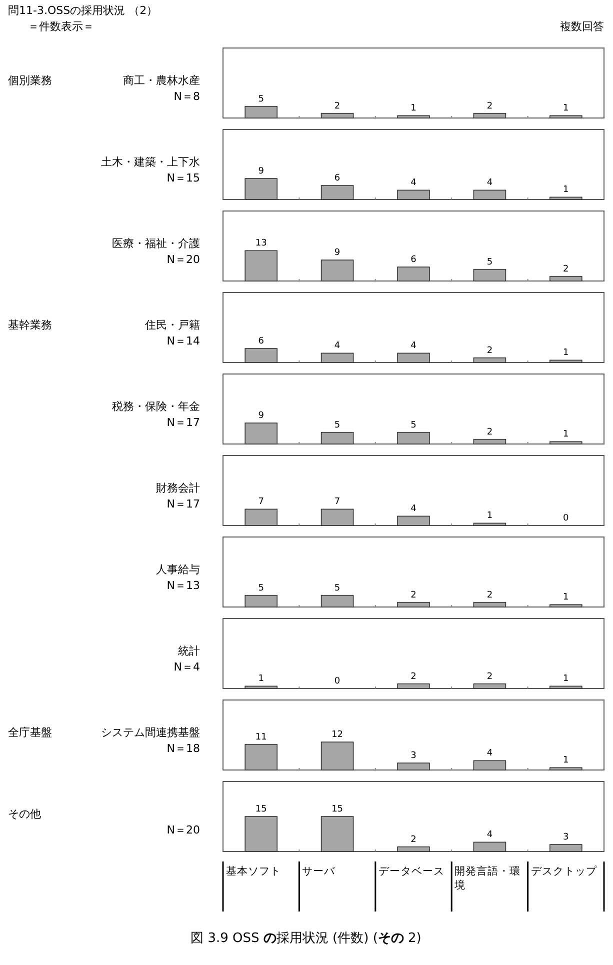  What do you see at coordinates (156, 406) in the screenshot?
I see `chart-title: 税務・保険・年金` at bounding box center [156, 406].